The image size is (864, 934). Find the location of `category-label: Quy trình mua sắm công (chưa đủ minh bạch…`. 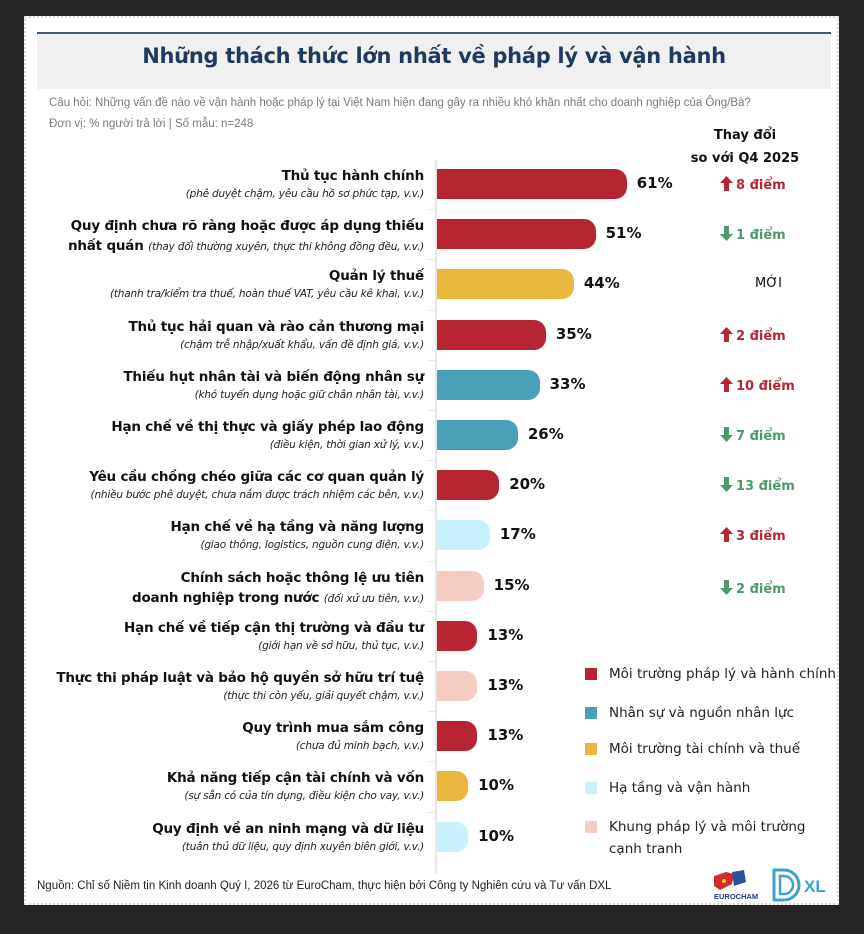

category-label: Quy trình mua sắm công (chưa đủ minh bạch… is located at coordinates (224, 736).